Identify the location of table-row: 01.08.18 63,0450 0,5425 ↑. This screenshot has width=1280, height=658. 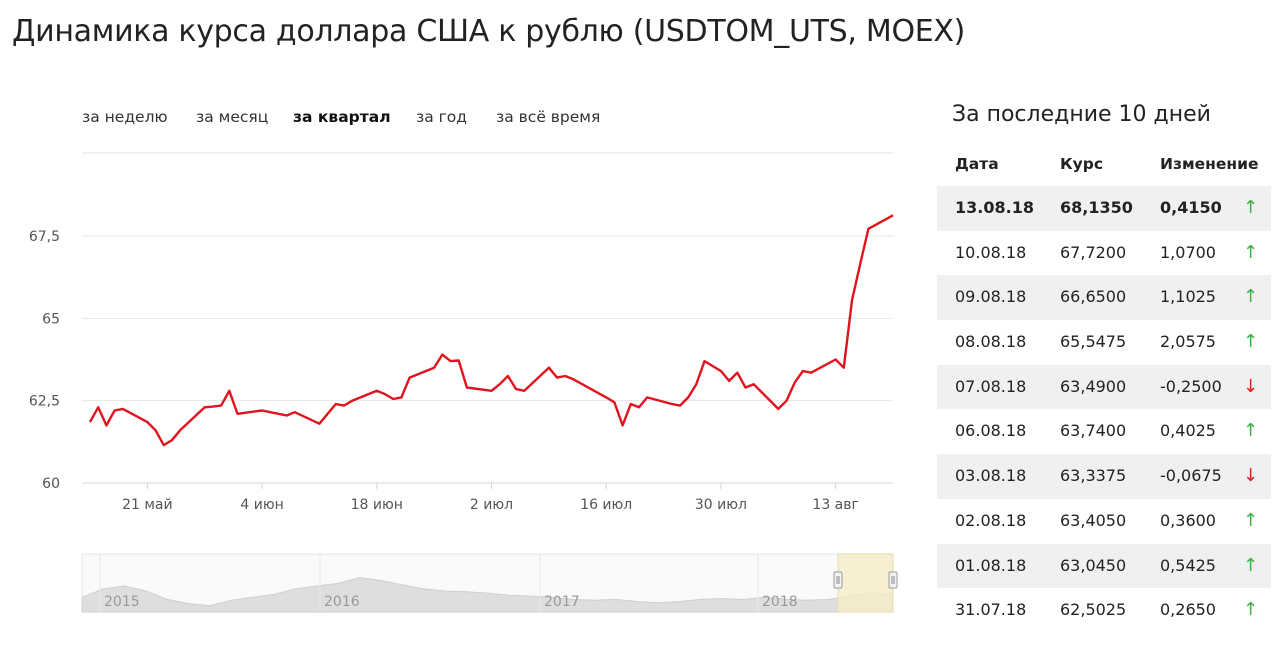
(1104, 566).